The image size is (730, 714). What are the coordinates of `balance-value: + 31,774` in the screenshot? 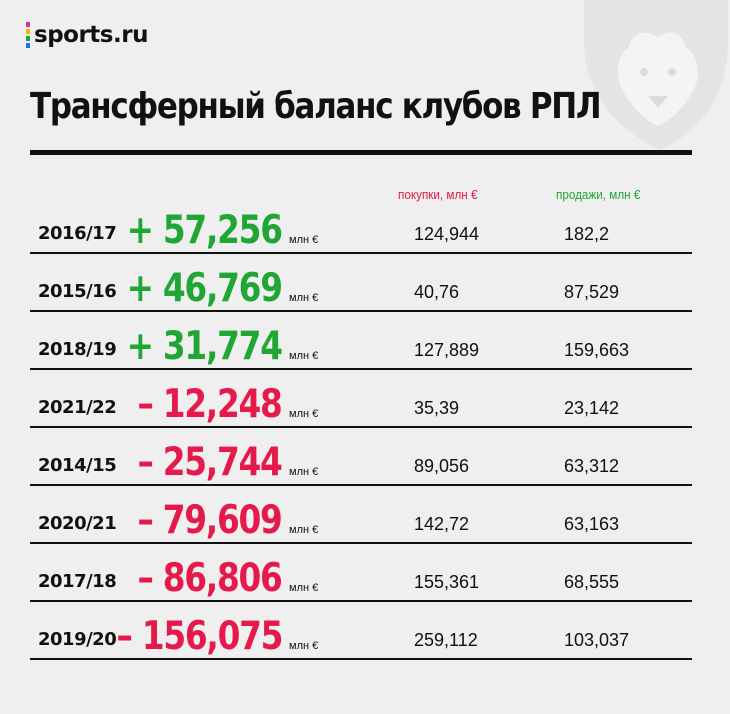 It's located at (204, 346).